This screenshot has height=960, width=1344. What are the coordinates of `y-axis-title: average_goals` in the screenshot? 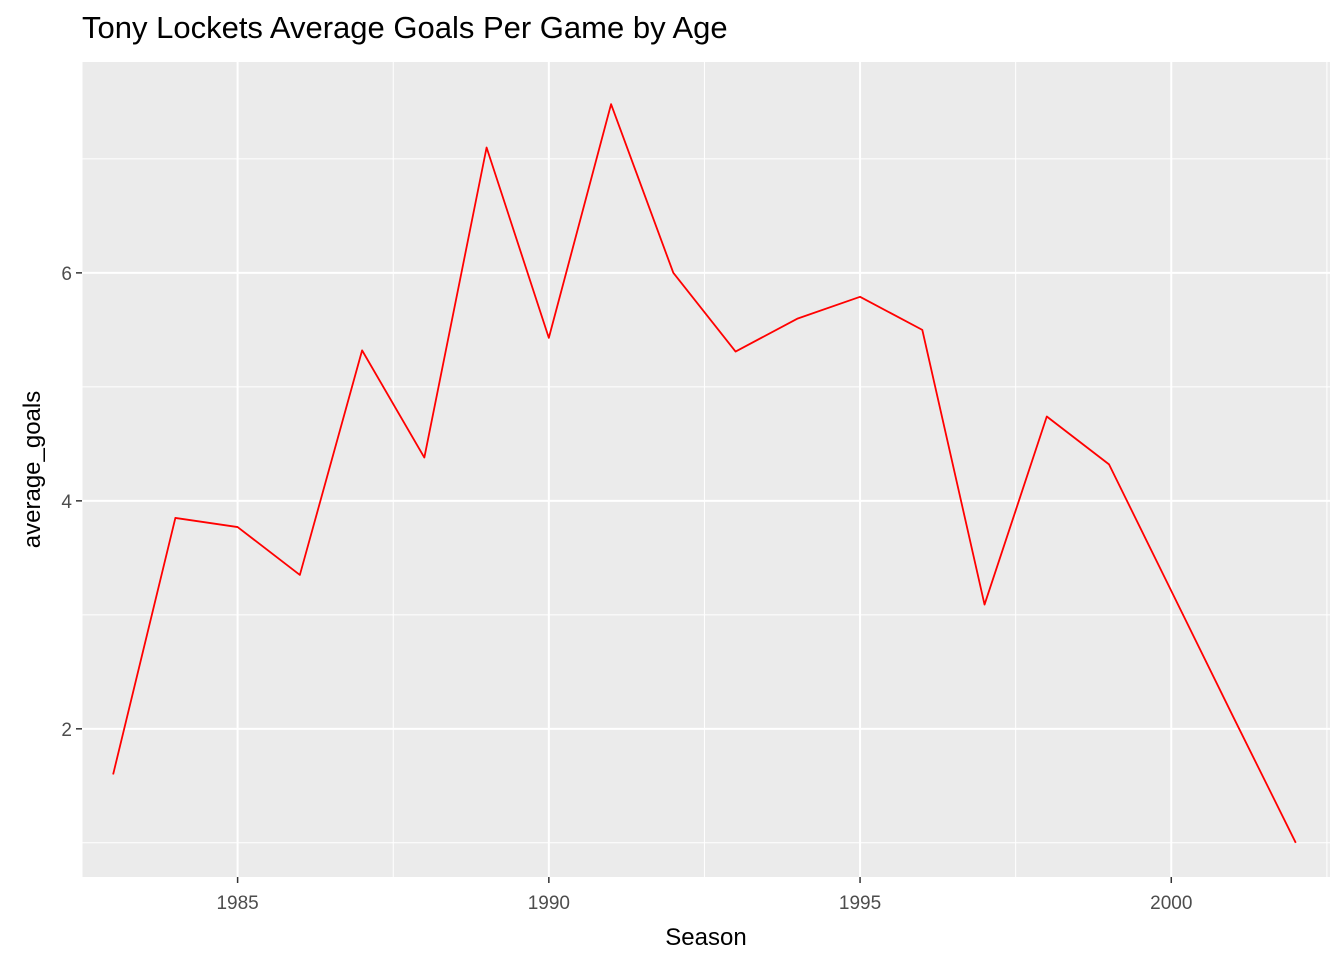 It's located at (32, 469).